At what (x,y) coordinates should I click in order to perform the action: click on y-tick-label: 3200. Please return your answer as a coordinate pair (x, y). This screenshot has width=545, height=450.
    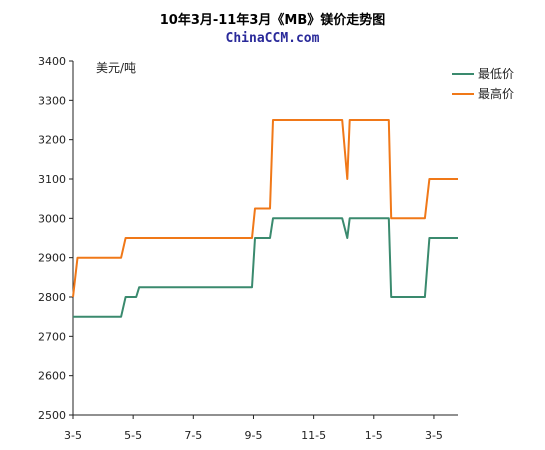
    Looking at the image, I should click on (52, 140).